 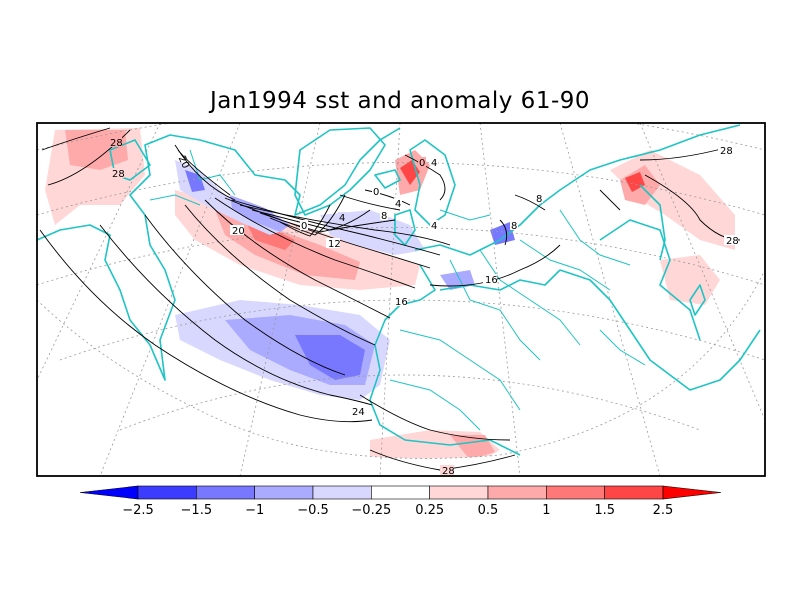 What do you see at coordinates (652, 222) in the screenshot?
I see `coast-kamchatka` at bounding box center [652, 222].